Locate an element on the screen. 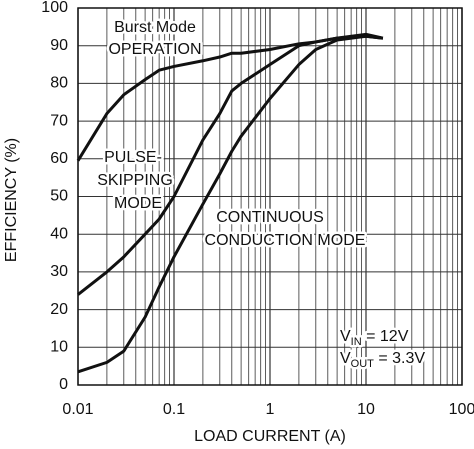  annotation: CONTINUOUS is located at coordinates (270, 217).